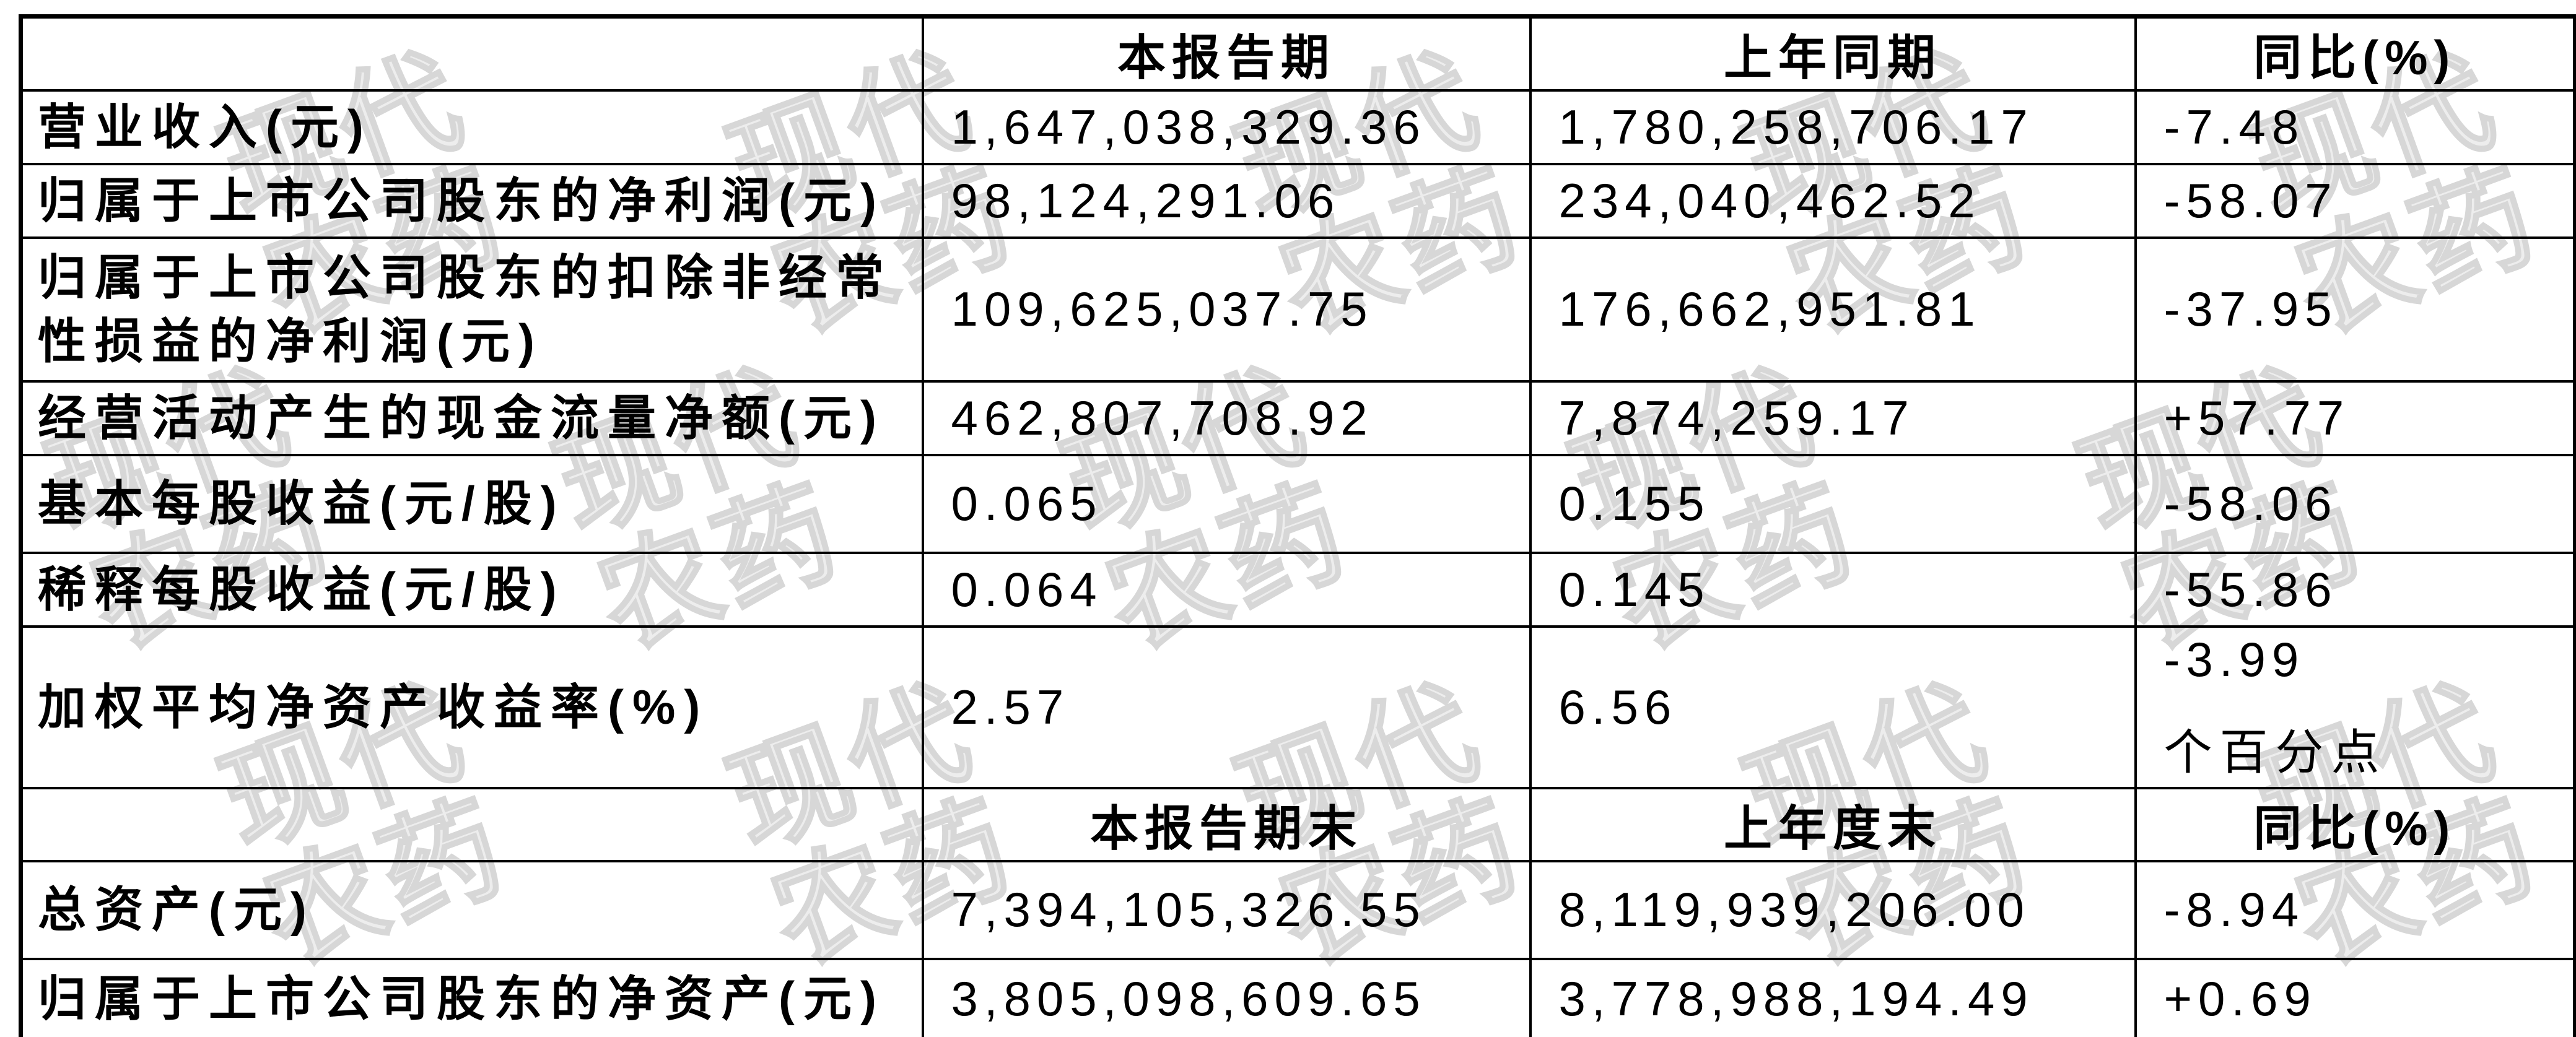  Describe the element at coordinates (1226, 53) in the screenshot. I see `column-header-current-period: 本报告期` at that location.